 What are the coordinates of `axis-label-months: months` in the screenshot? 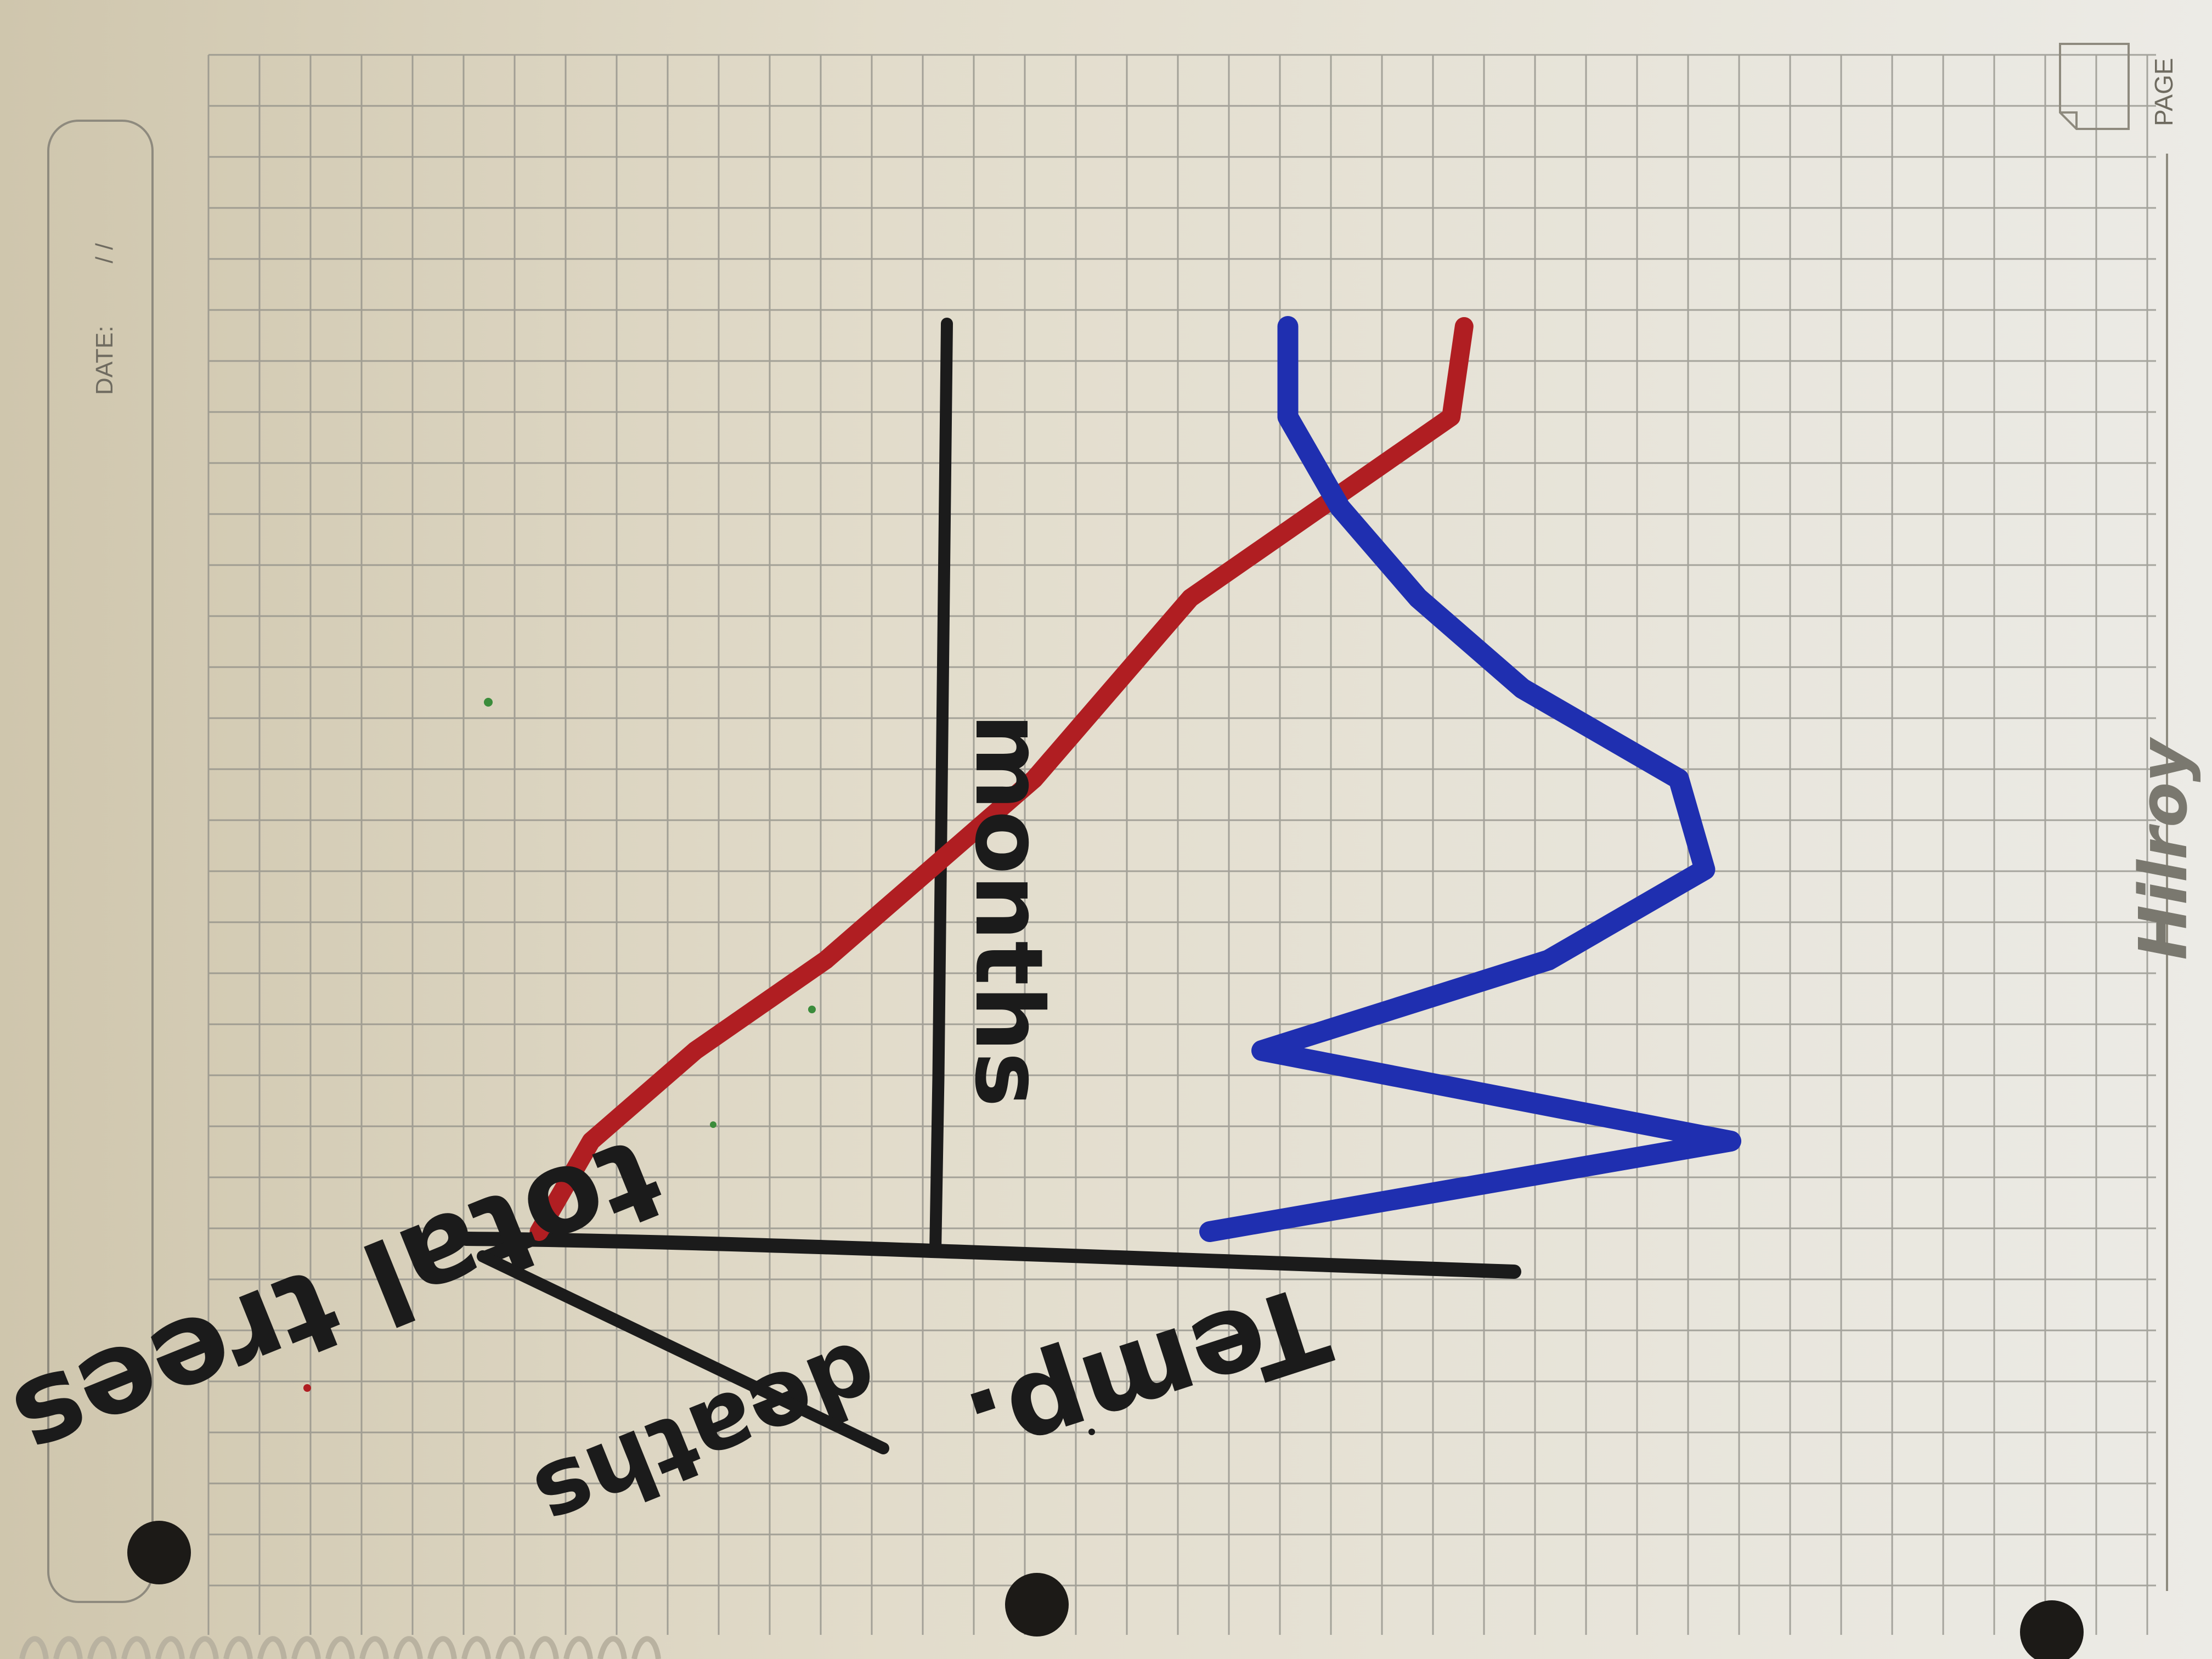 It's located at (1009, 910).